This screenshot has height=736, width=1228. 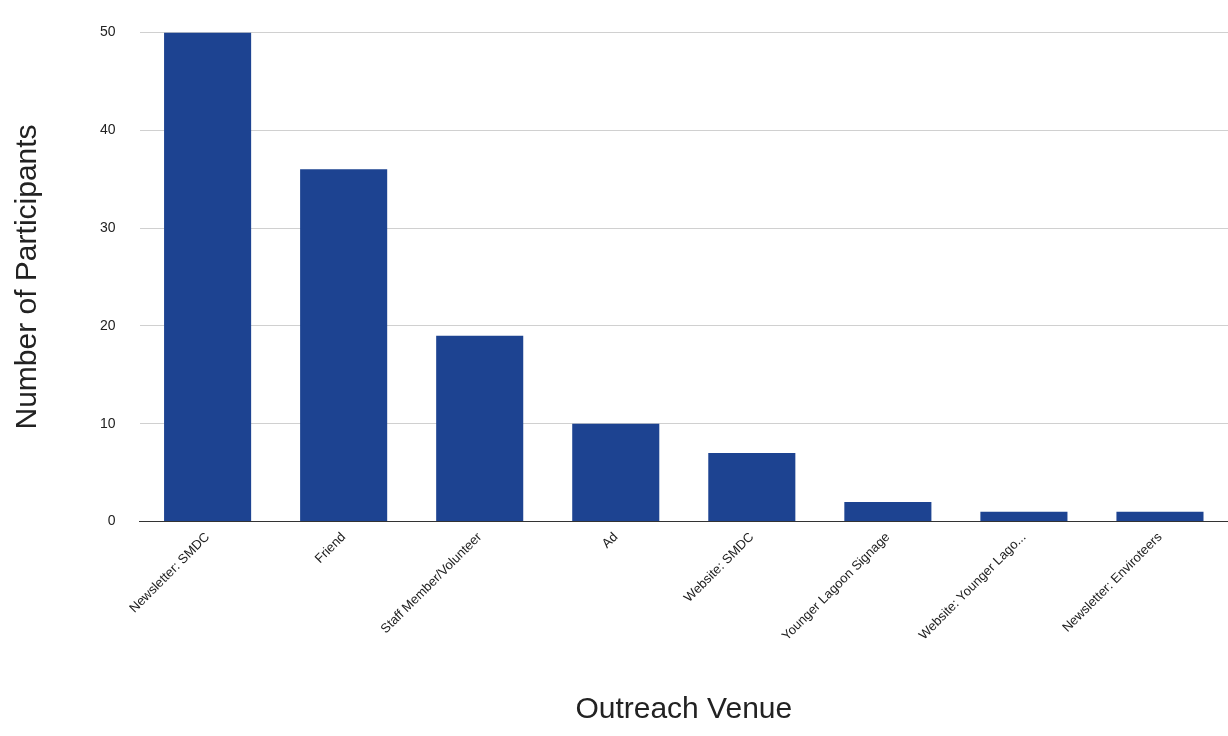 I want to click on x-tick-label: Ad, so click(x=609, y=540).